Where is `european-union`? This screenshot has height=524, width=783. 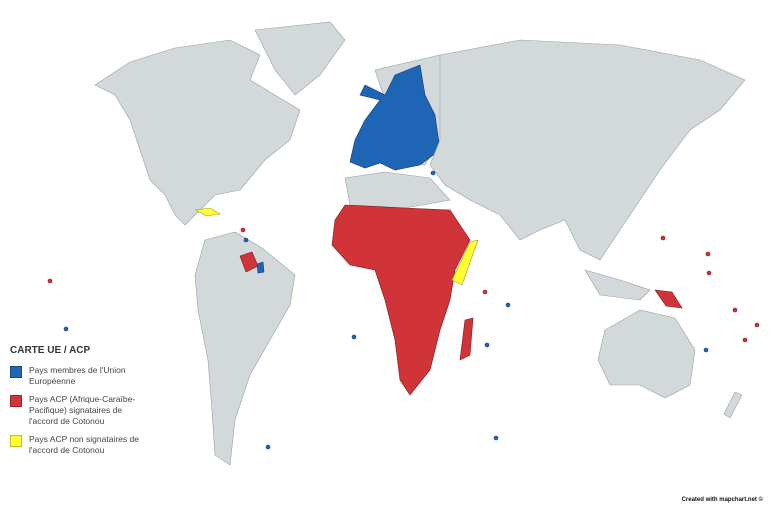 european-union is located at coordinates (395, 117).